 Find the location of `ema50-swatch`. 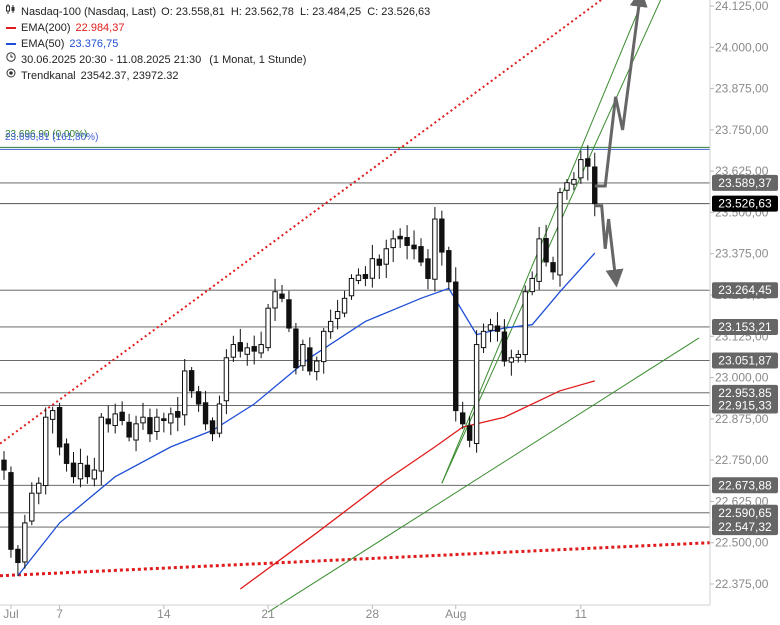

ema50-swatch is located at coordinates (11, 44).